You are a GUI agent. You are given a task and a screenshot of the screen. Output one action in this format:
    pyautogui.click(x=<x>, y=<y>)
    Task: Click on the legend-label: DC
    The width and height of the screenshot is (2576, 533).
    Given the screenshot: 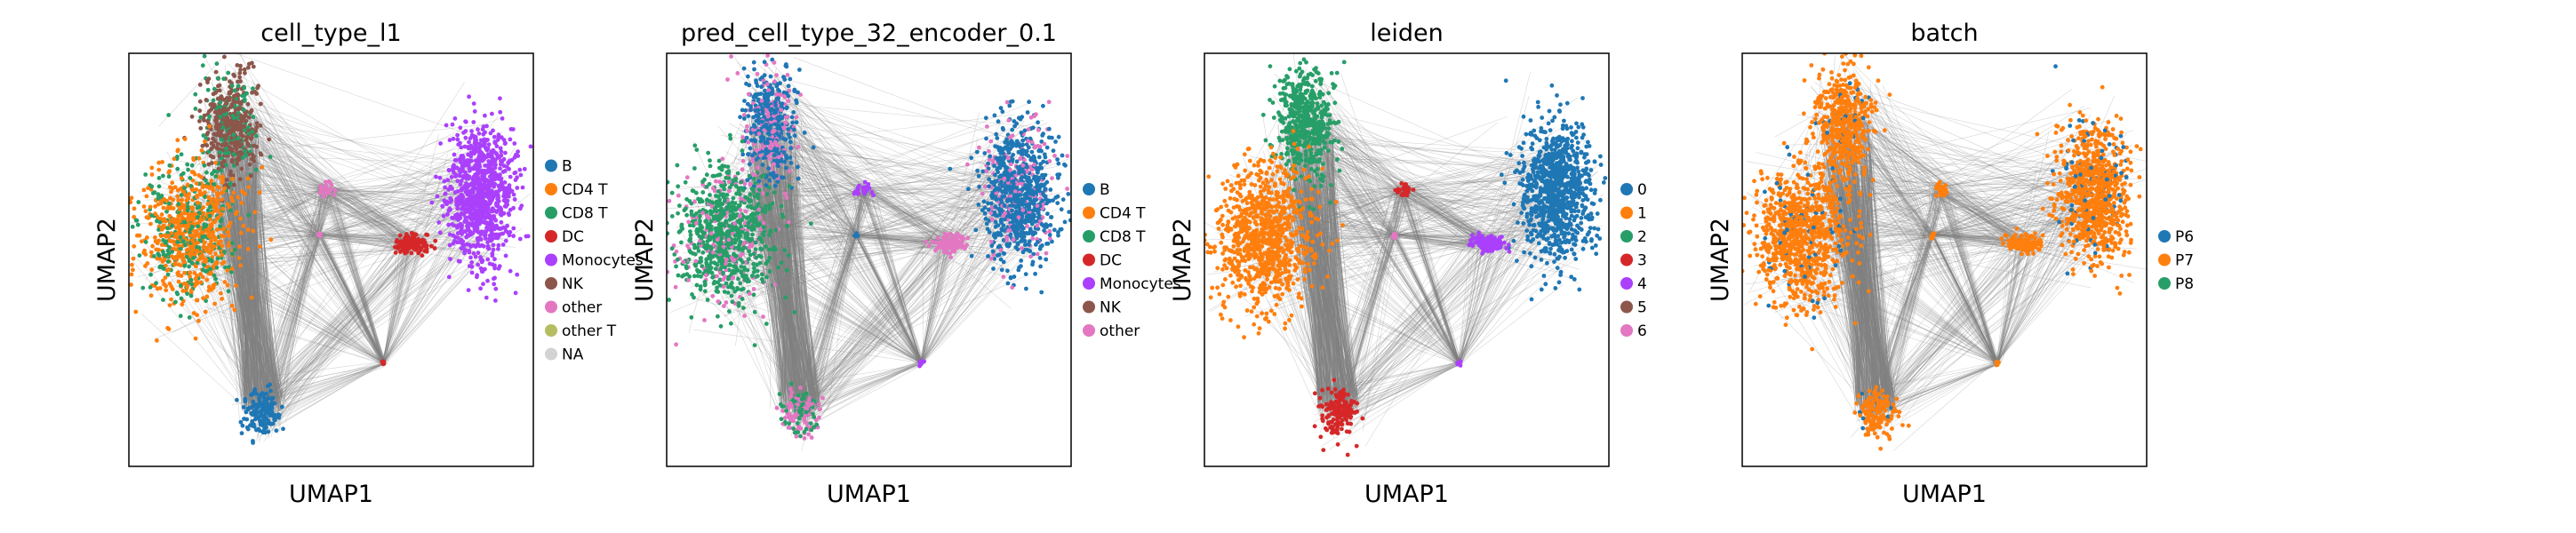 What is the action you would take?
    pyautogui.click(x=573, y=237)
    